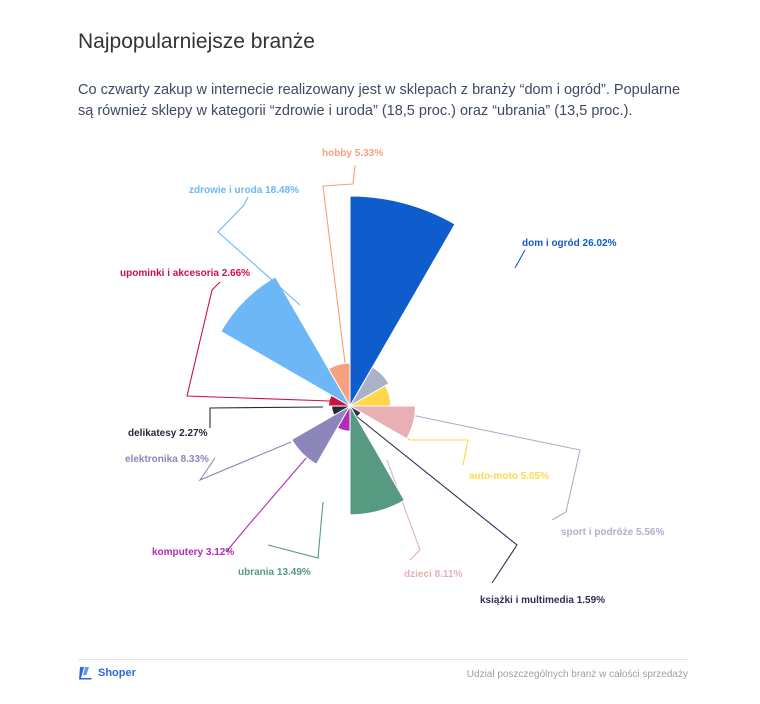 Image resolution: width=760 pixels, height=704 pixels. What do you see at coordinates (185, 273) in the screenshot?
I see `slice-label-10: upominki i akcesoria 2.66%` at bounding box center [185, 273].